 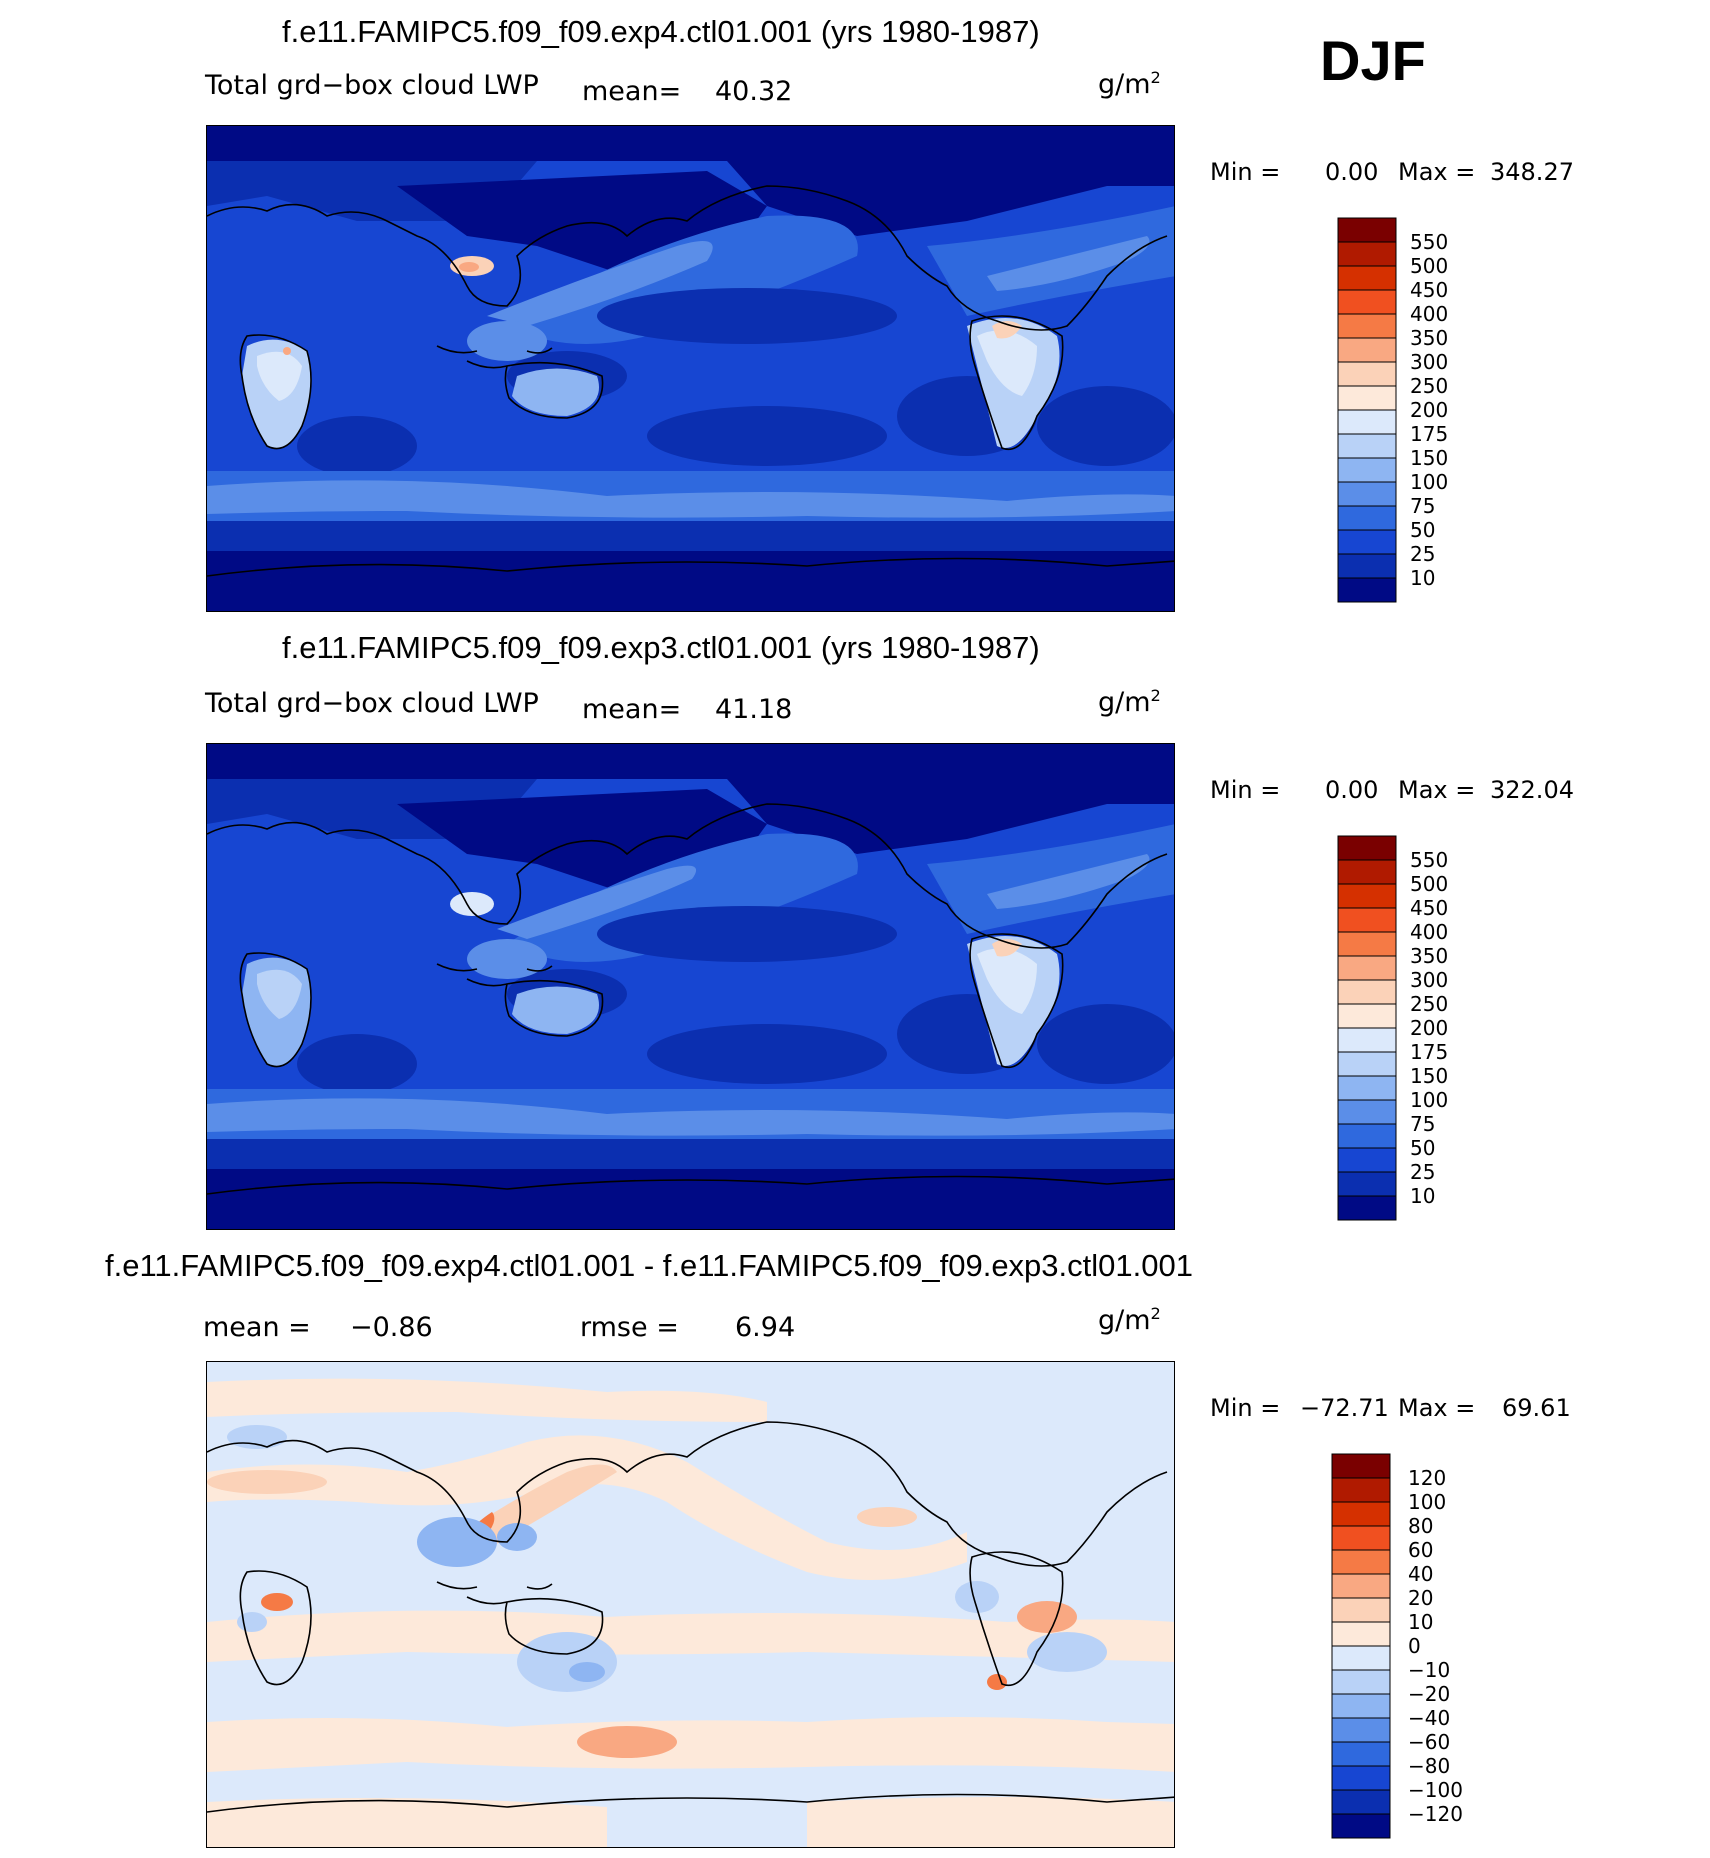 I want to click on panel1-max-value: 348.27, so click(x=1532, y=172).